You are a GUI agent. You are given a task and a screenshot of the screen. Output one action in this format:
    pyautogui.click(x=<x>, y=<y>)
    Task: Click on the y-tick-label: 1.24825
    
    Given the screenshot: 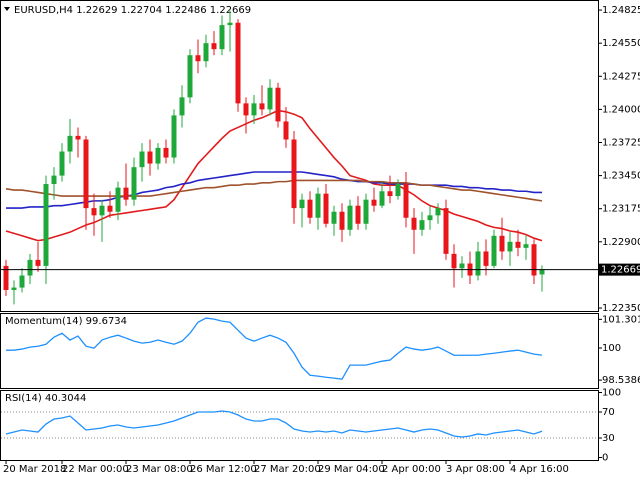 What is the action you would take?
    pyautogui.click(x=621, y=10)
    